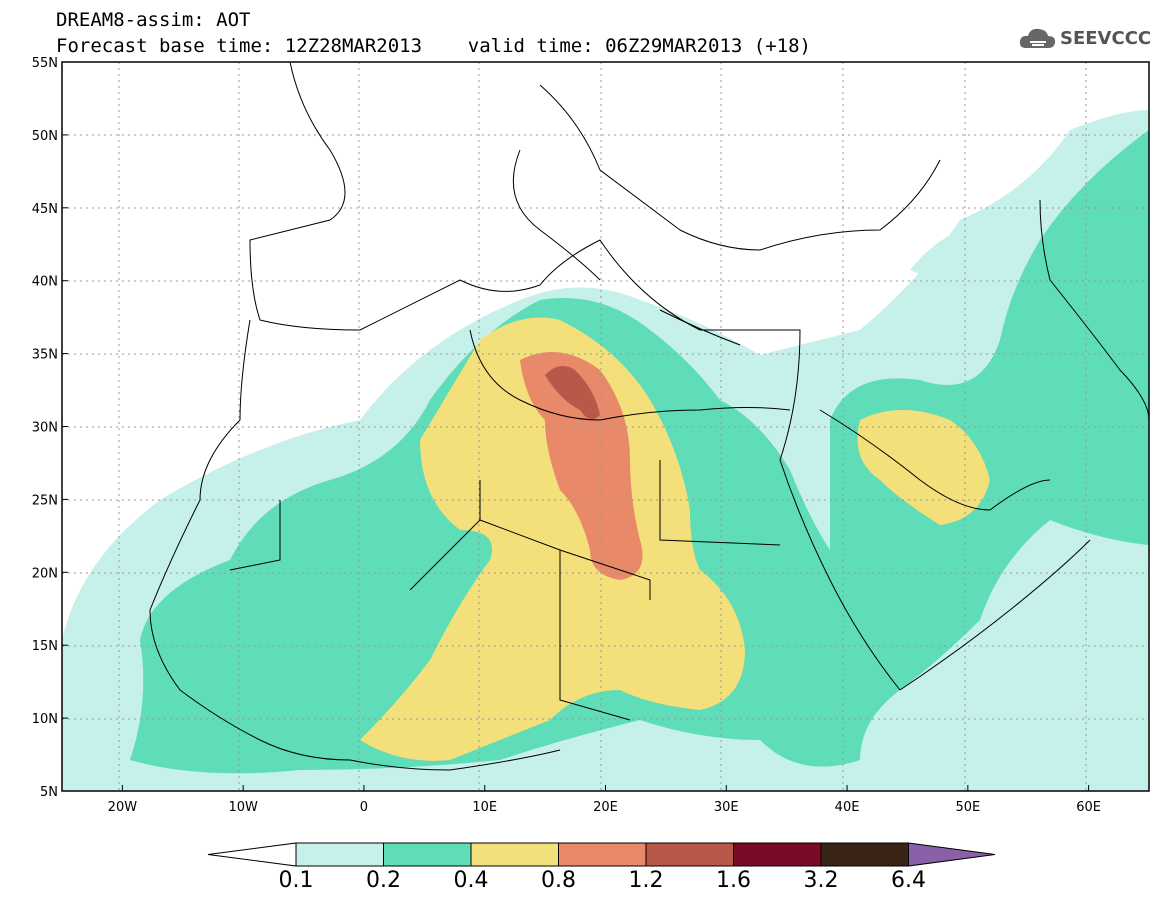 This screenshot has width=1165, height=905. What do you see at coordinates (49, 792) in the screenshot?
I see `lat-tick-label: 5N` at bounding box center [49, 792].